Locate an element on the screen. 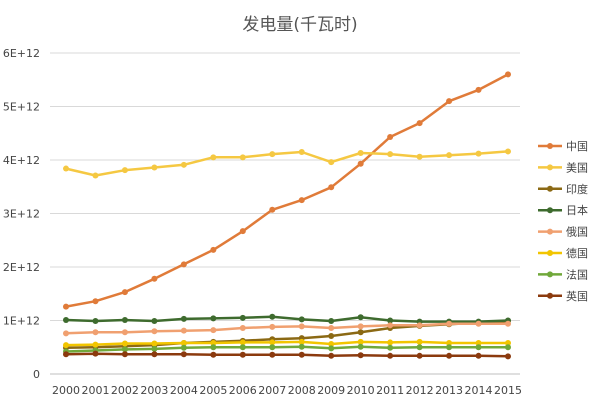 The image size is (600, 405). legend-label: 中国 is located at coordinates (577, 146).